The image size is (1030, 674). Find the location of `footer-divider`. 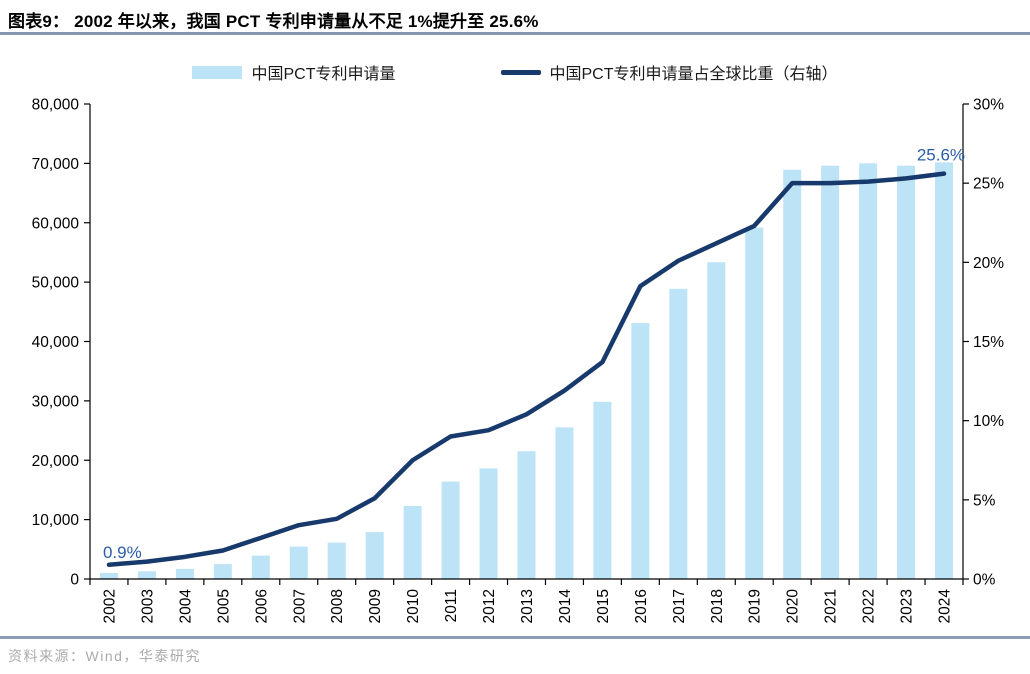

footer-divider is located at coordinates (515, 637).